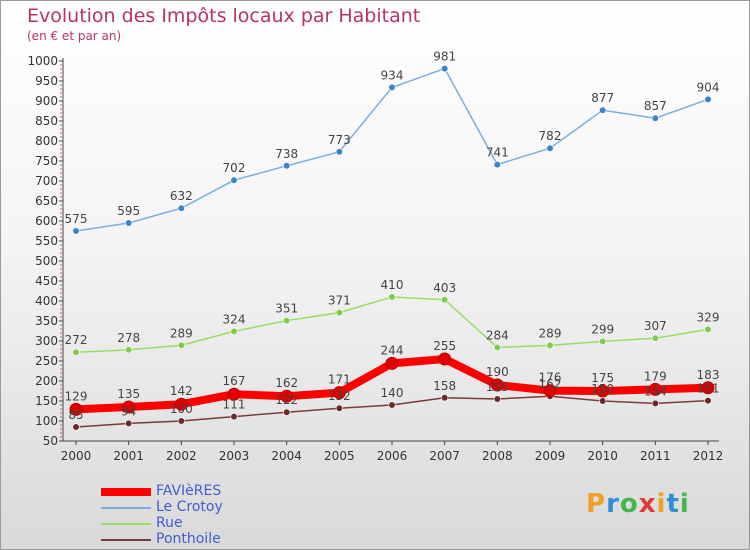 The height and width of the screenshot is (550, 750). What do you see at coordinates (655, 326) in the screenshot?
I see `data-label-rue: 307` at bounding box center [655, 326].